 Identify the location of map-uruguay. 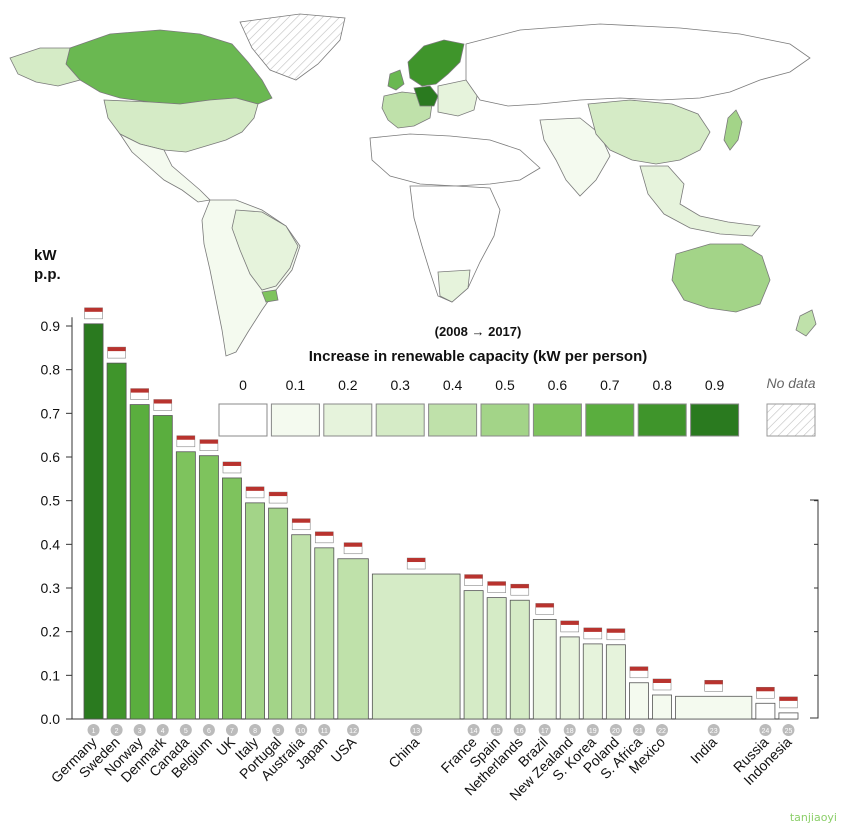
(270, 296).